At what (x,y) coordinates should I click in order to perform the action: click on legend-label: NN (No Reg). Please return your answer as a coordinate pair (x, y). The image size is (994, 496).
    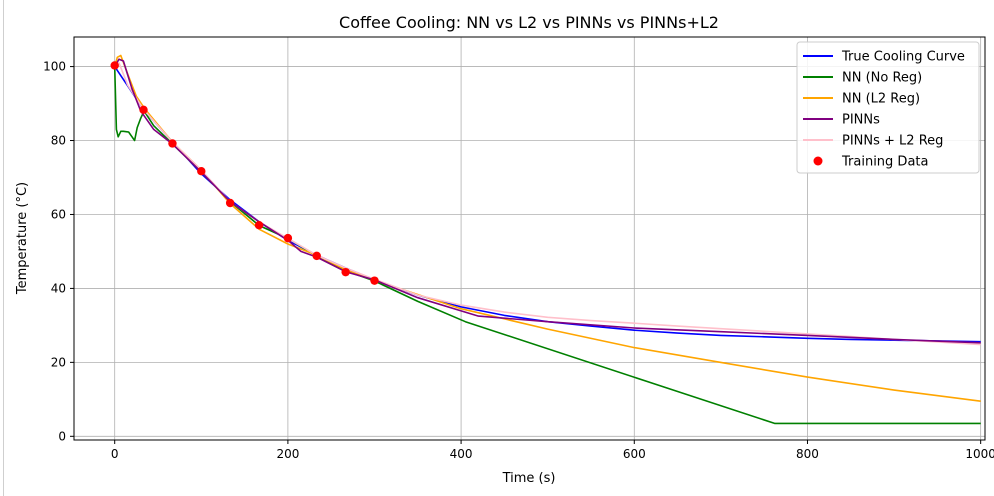
    Looking at the image, I should click on (882, 78).